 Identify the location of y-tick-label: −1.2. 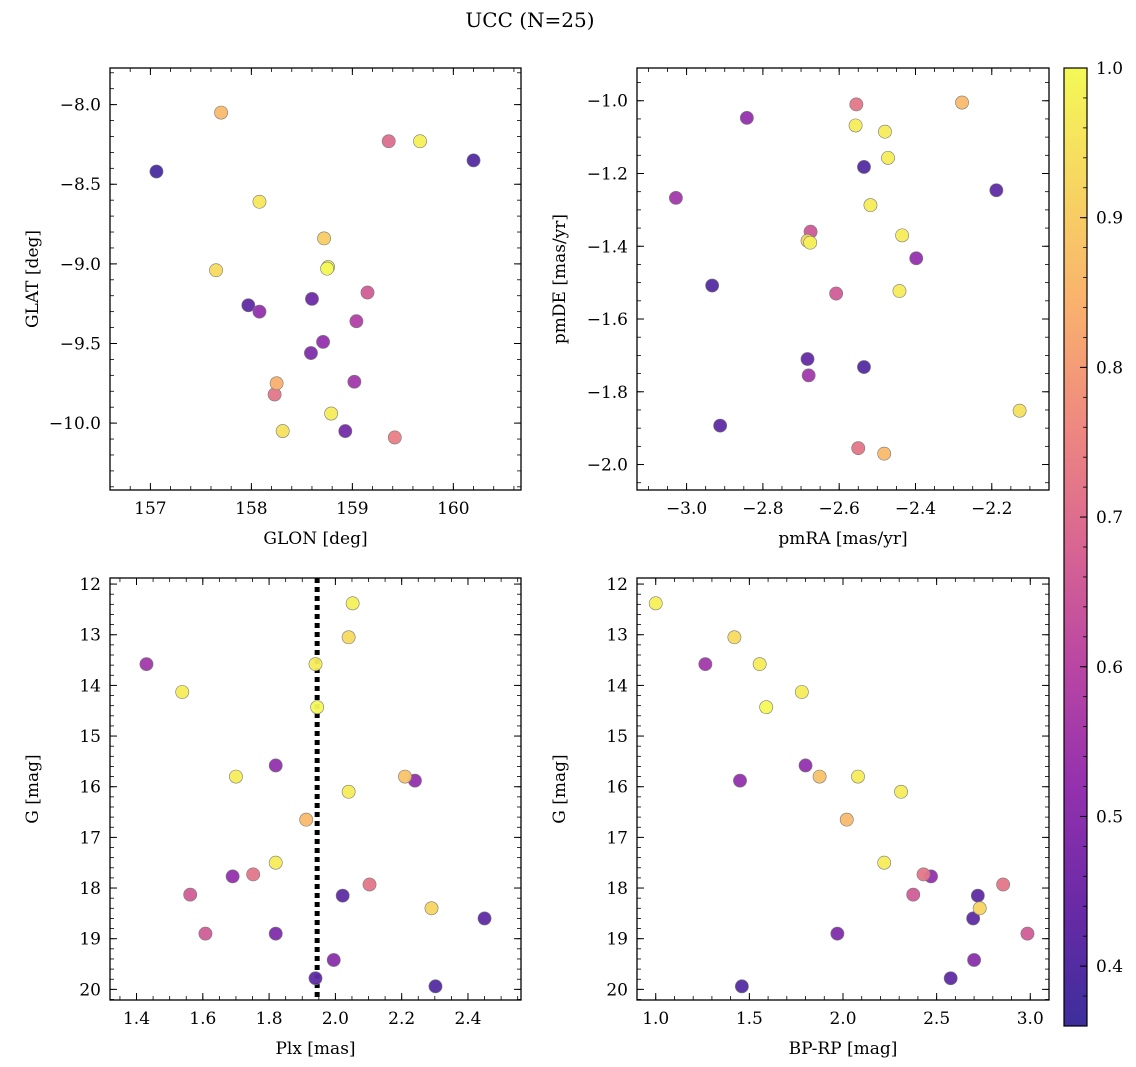
(607, 175).